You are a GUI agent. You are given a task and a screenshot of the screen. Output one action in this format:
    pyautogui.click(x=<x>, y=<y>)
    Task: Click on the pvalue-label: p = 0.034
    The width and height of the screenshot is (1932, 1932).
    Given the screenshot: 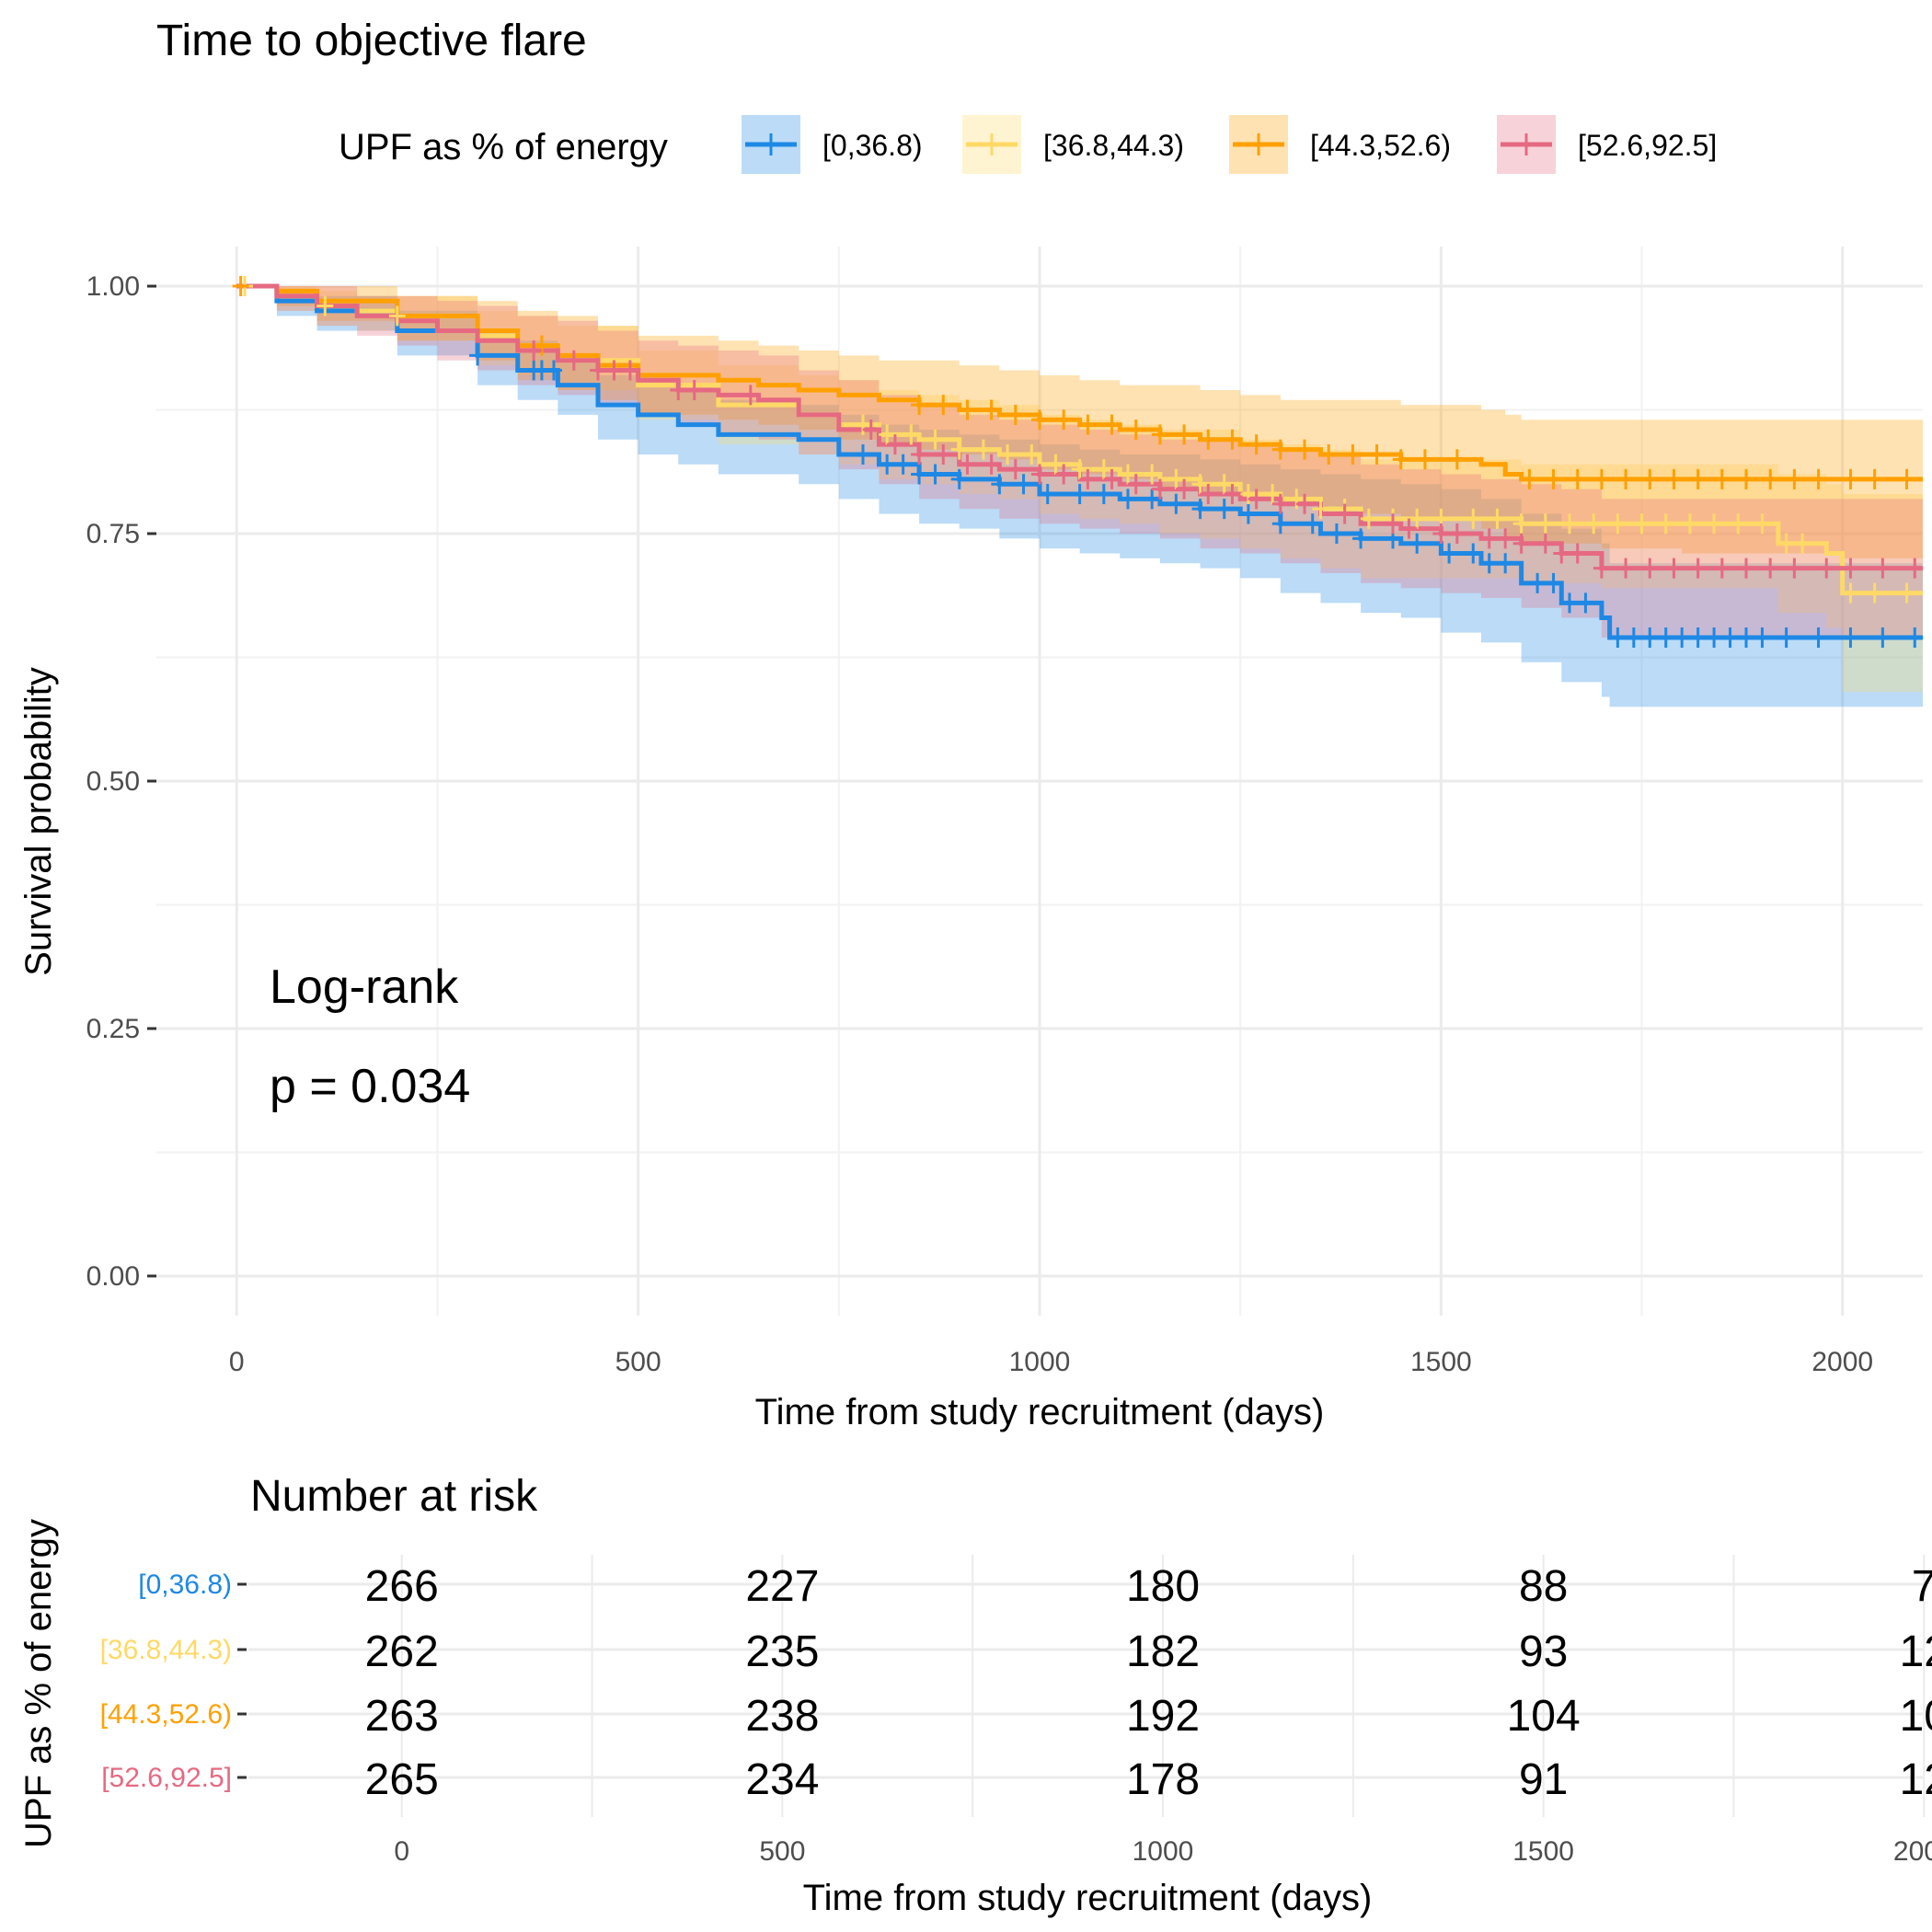 What is the action you would take?
    pyautogui.click(x=370, y=1086)
    